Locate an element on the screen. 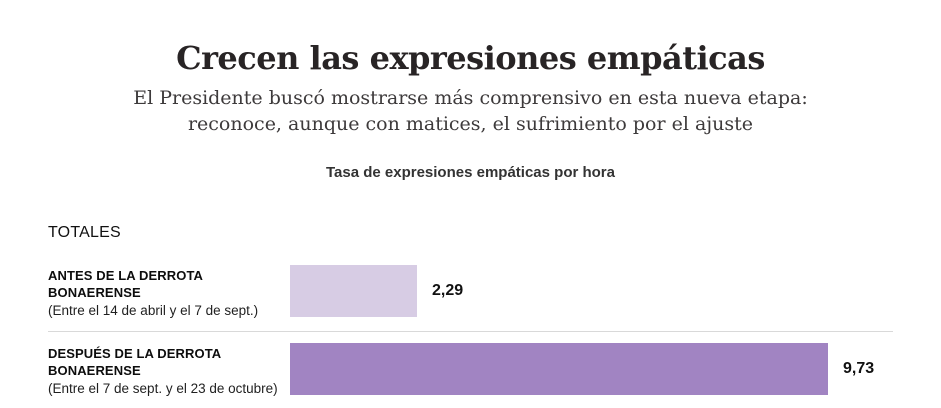  category-date-range: (Entre el 14 de abril y el 7 de sept.) is located at coordinates (153, 310).